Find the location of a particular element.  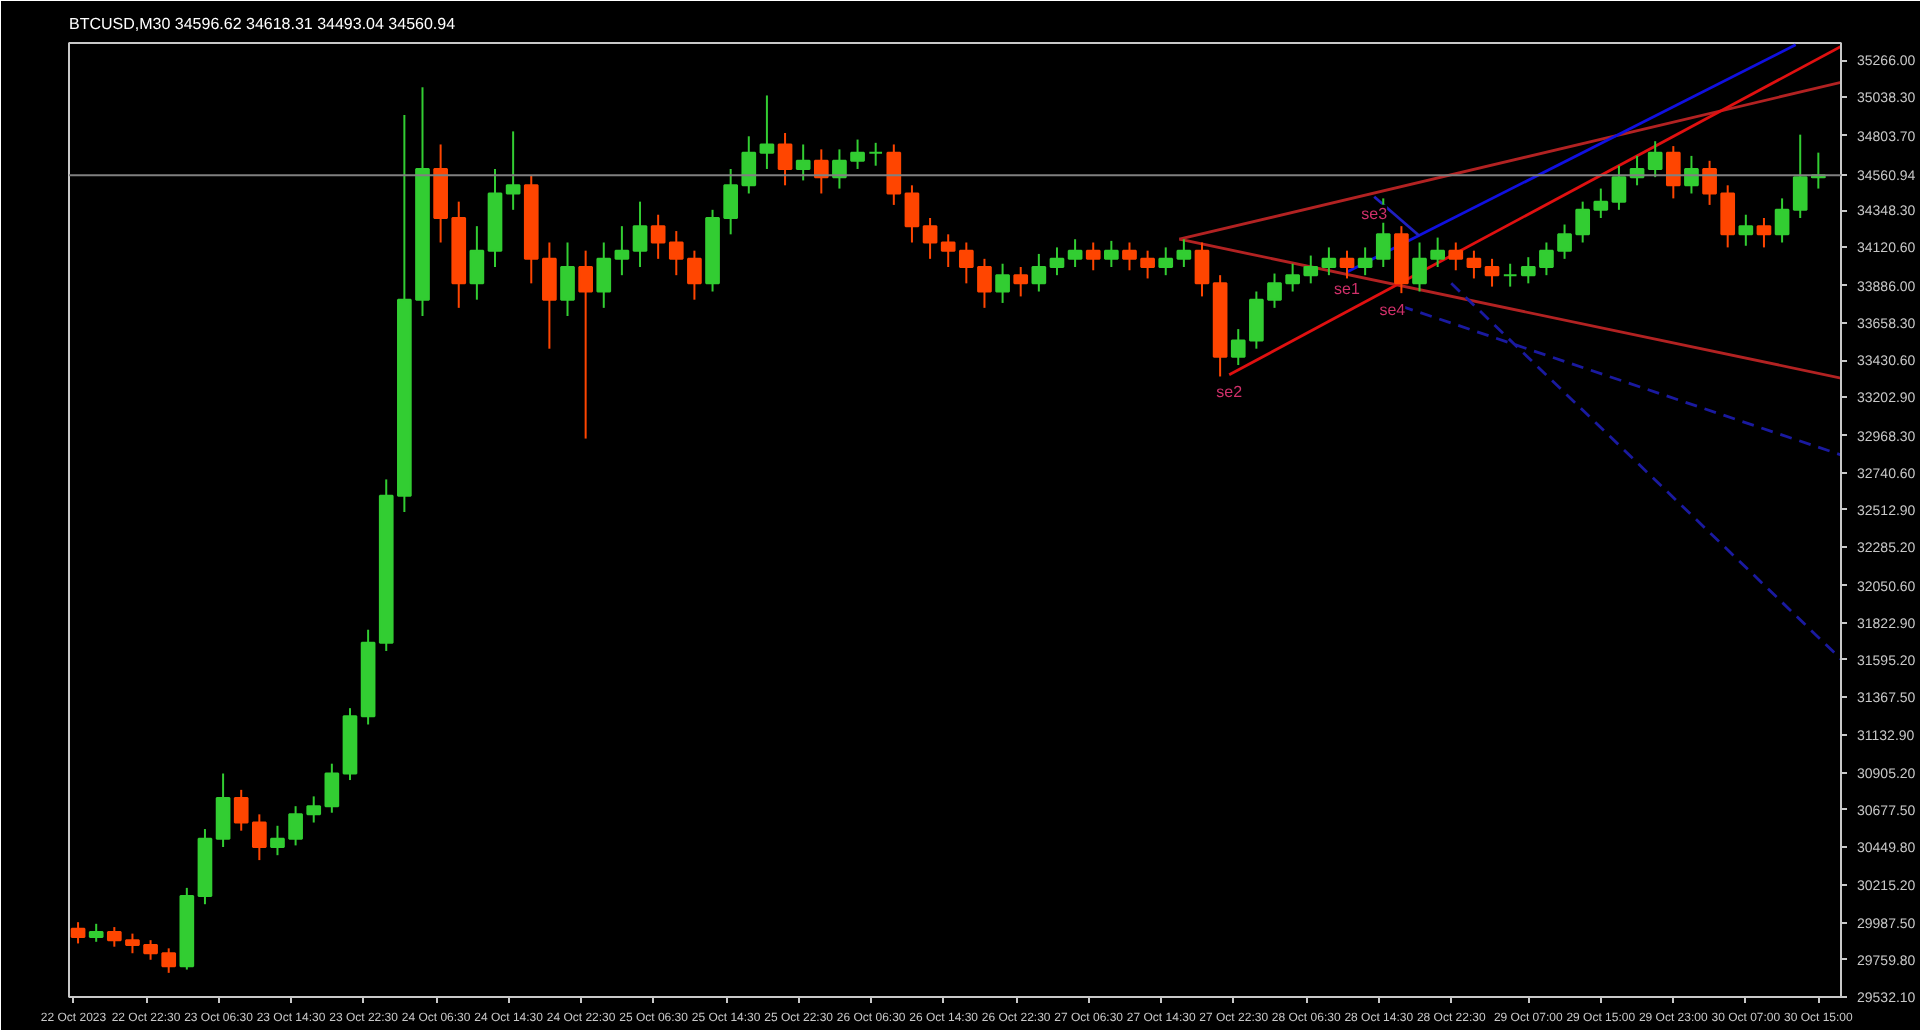

annotation: se1 is located at coordinates (1348, 288).